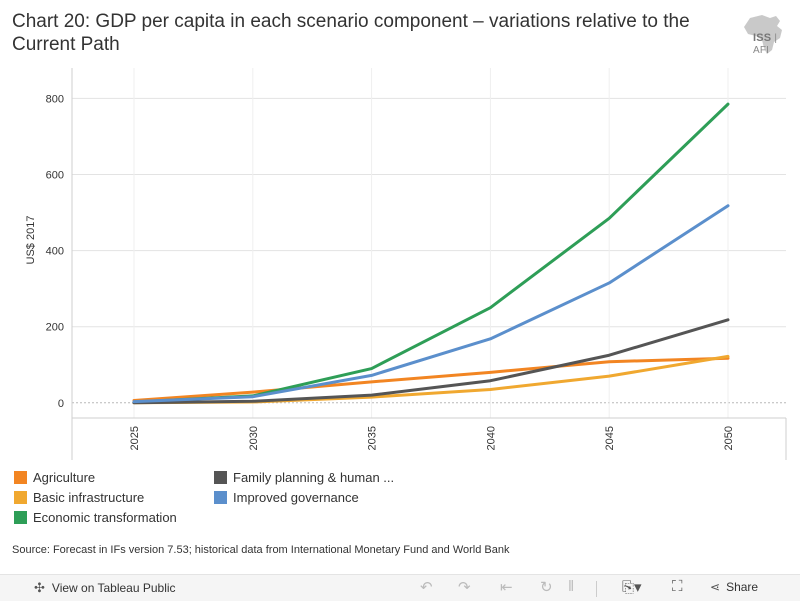 The width and height of the screenshot is (800, 601). I want to click on y-tick-label: 0, so click(61, 404).